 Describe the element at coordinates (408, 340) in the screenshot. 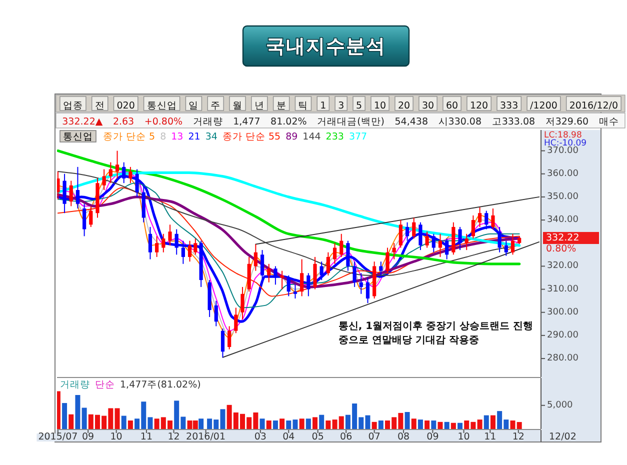

I see `note: 중으로 연말배당 기대감 작용중` at that location.